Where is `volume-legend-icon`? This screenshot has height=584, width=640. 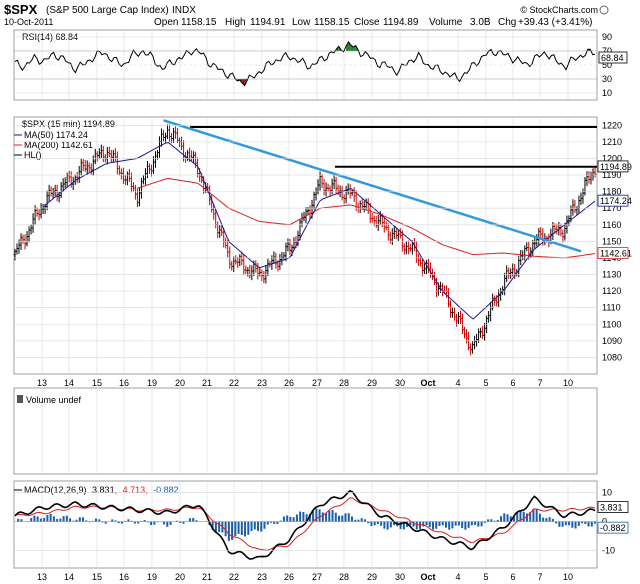
volume-legend-icon is located at coordinates (20, 399).